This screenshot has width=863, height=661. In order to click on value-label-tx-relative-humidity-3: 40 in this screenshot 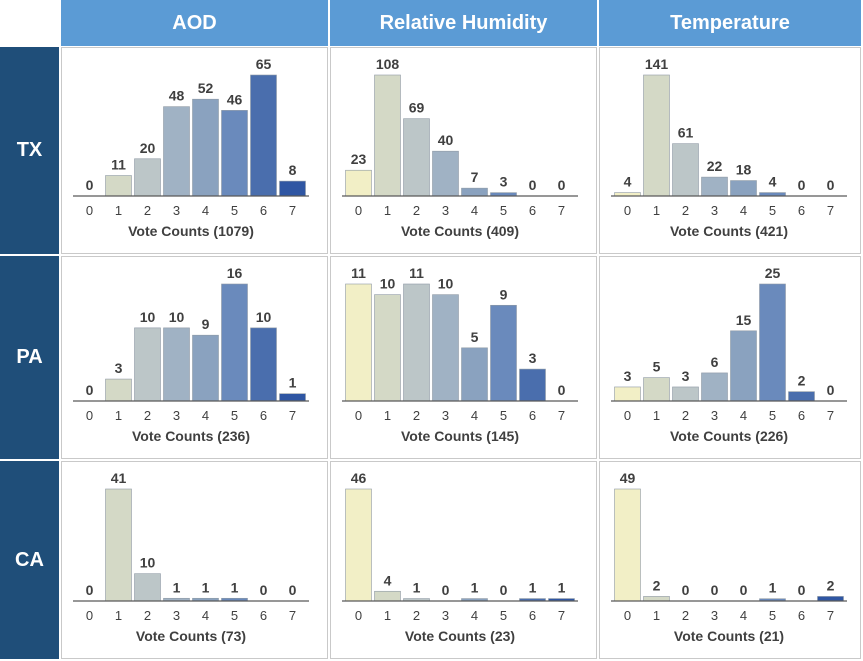, I will do `click(446, 140)`.